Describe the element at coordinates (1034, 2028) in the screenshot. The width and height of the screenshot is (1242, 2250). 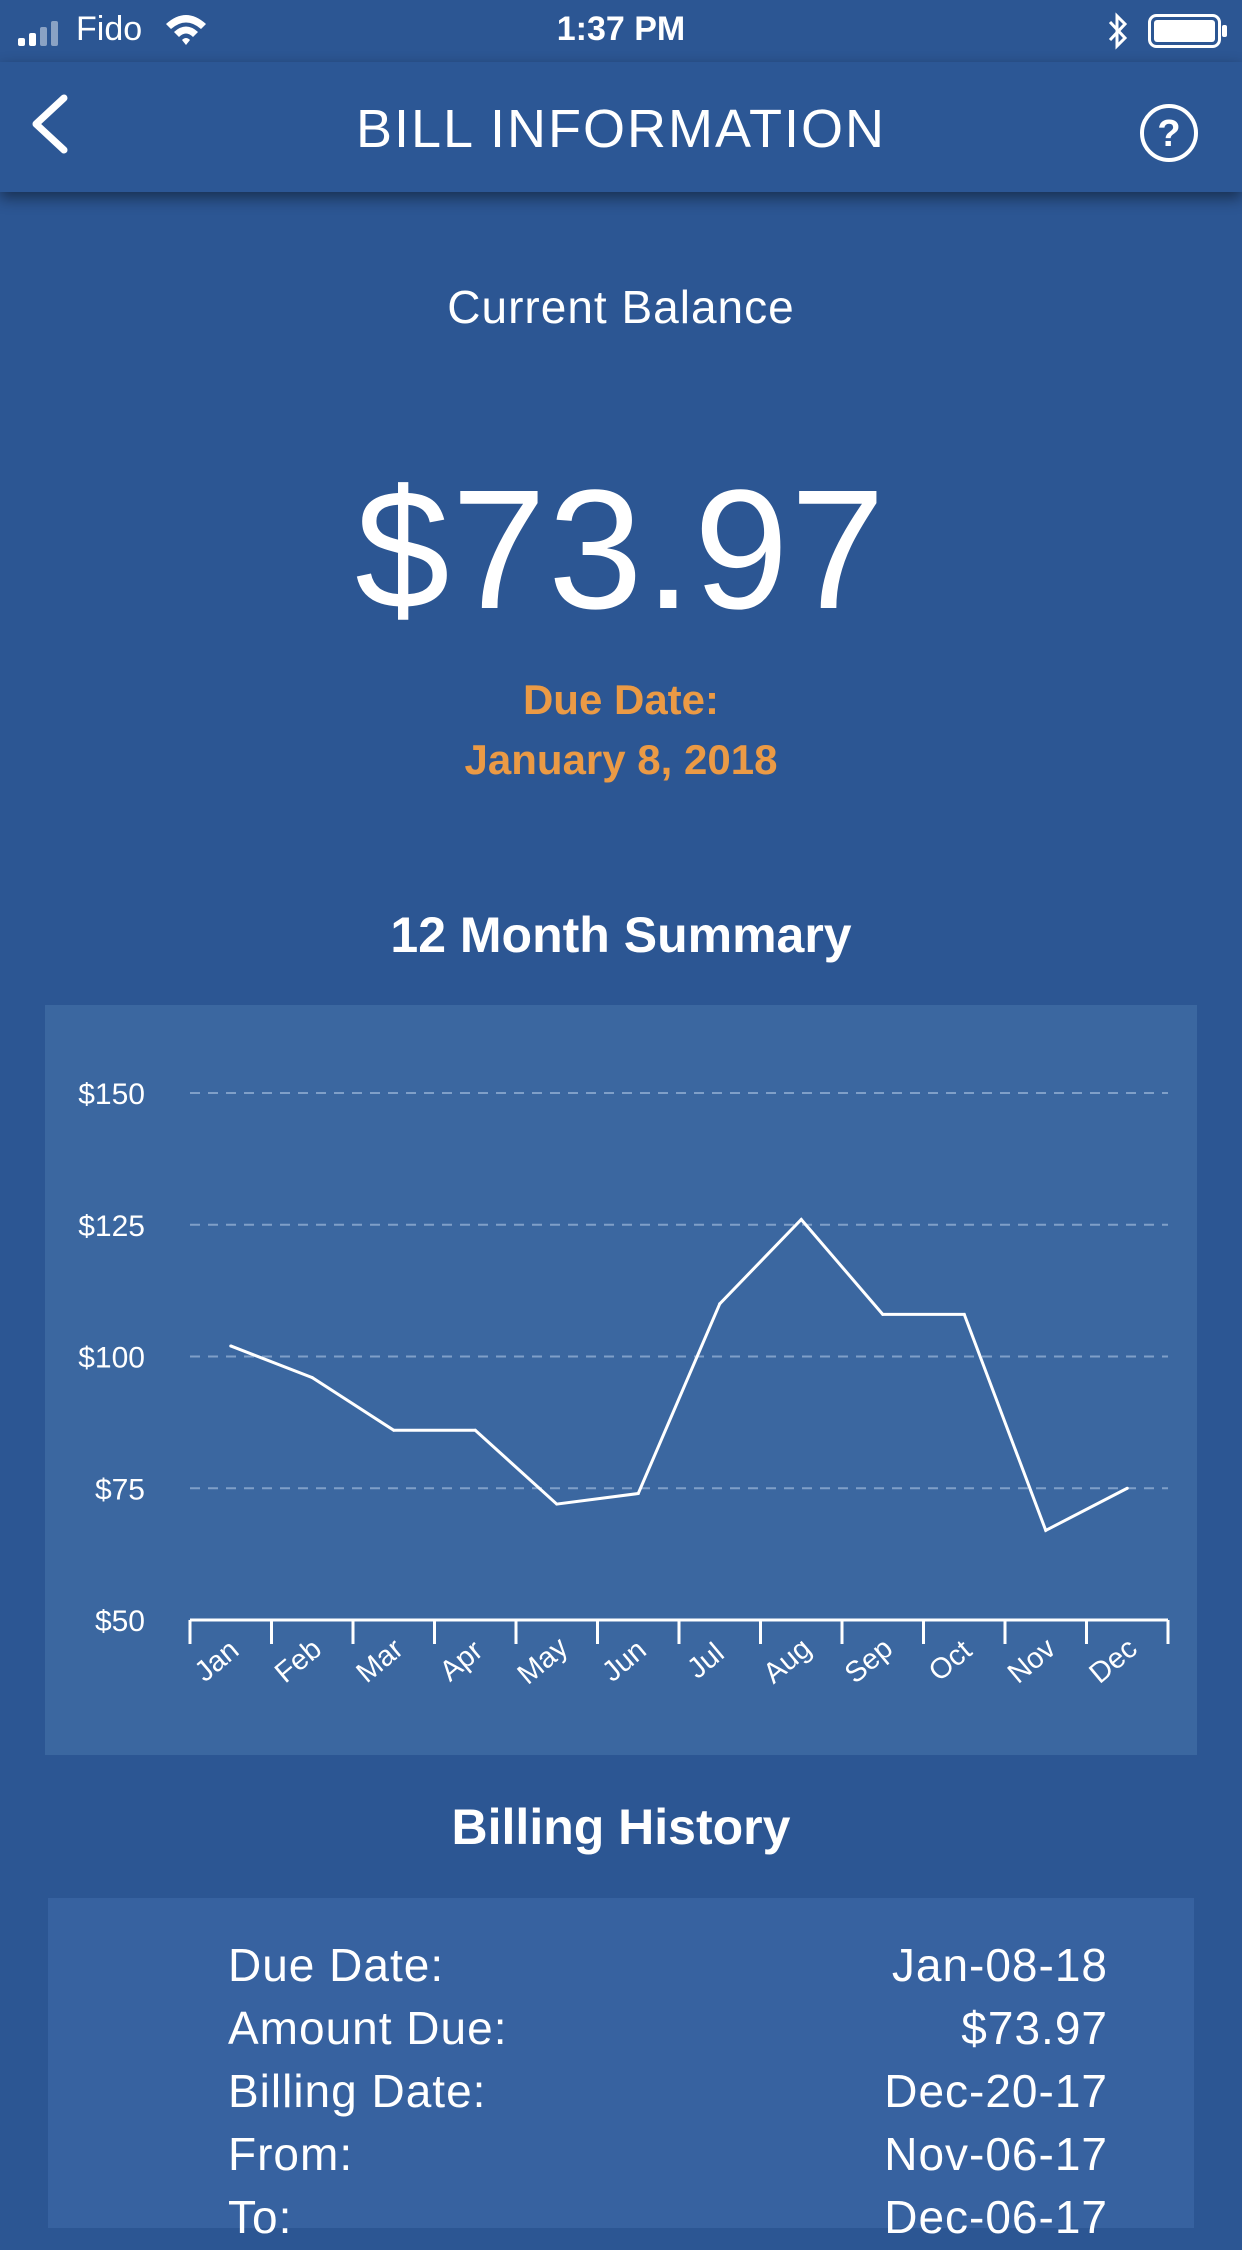
I see `history-value: $73.97` at that location.